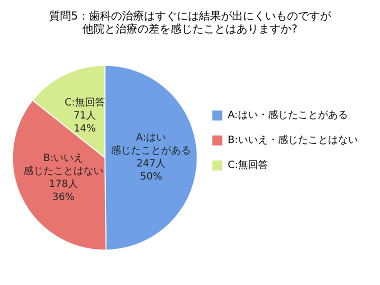  Describe the element at coordinates (288, 115) in the screenshot. I see `legend-label: A:はい・感じたことがある` at that location.